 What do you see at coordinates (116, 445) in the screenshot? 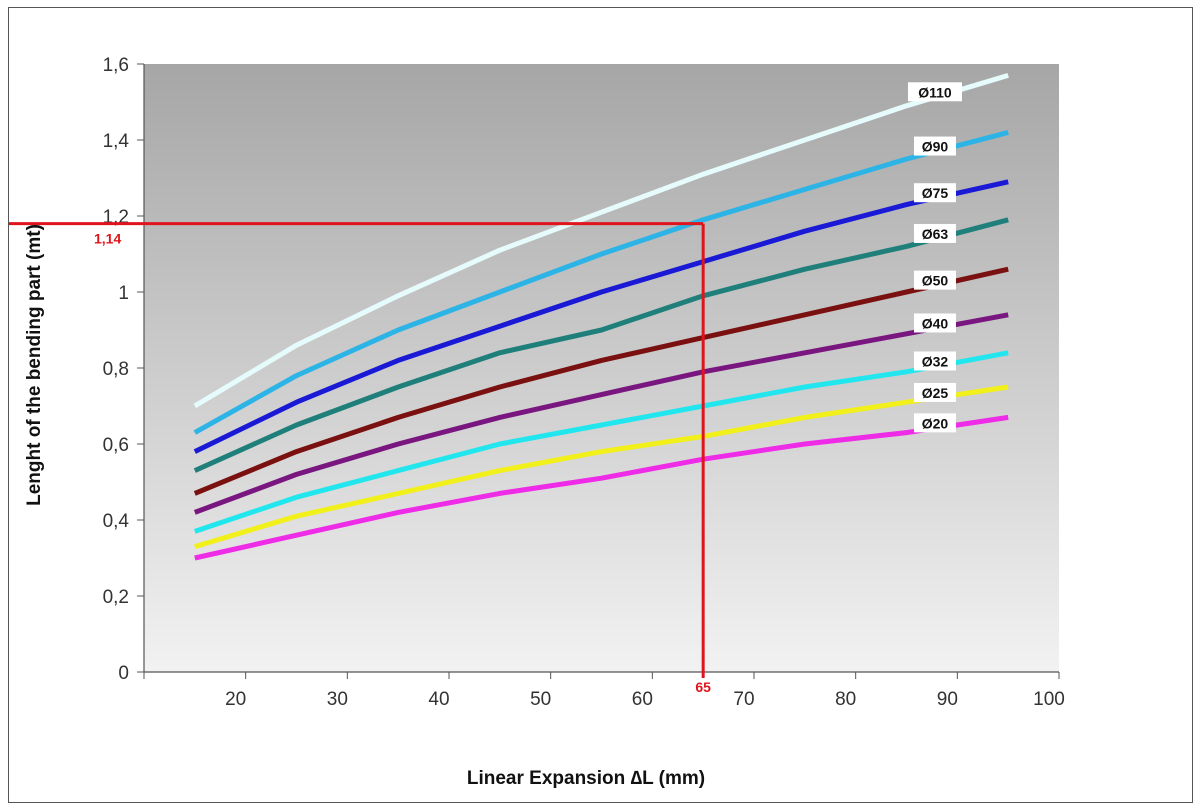
I see `y-tick-label: 0,6` at bounding box center [116, 445].